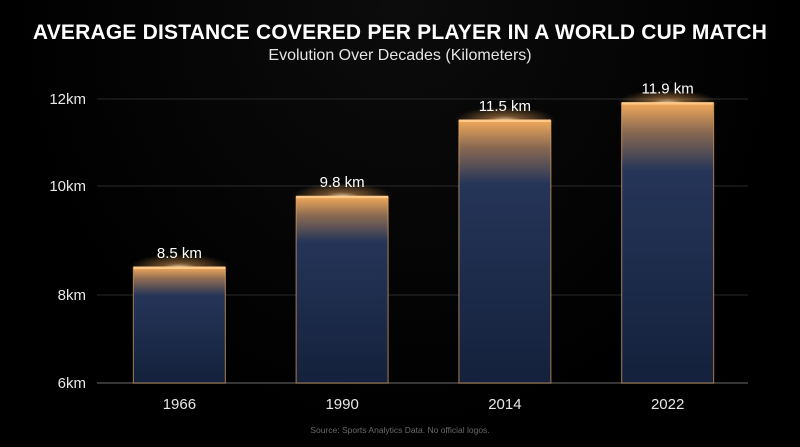 This screenshot has height=447, width=800. What do you see at coordinates (67, 186) in the screenshot?
I see `y-tick-label: 10km` at bounding box center [67, 186].